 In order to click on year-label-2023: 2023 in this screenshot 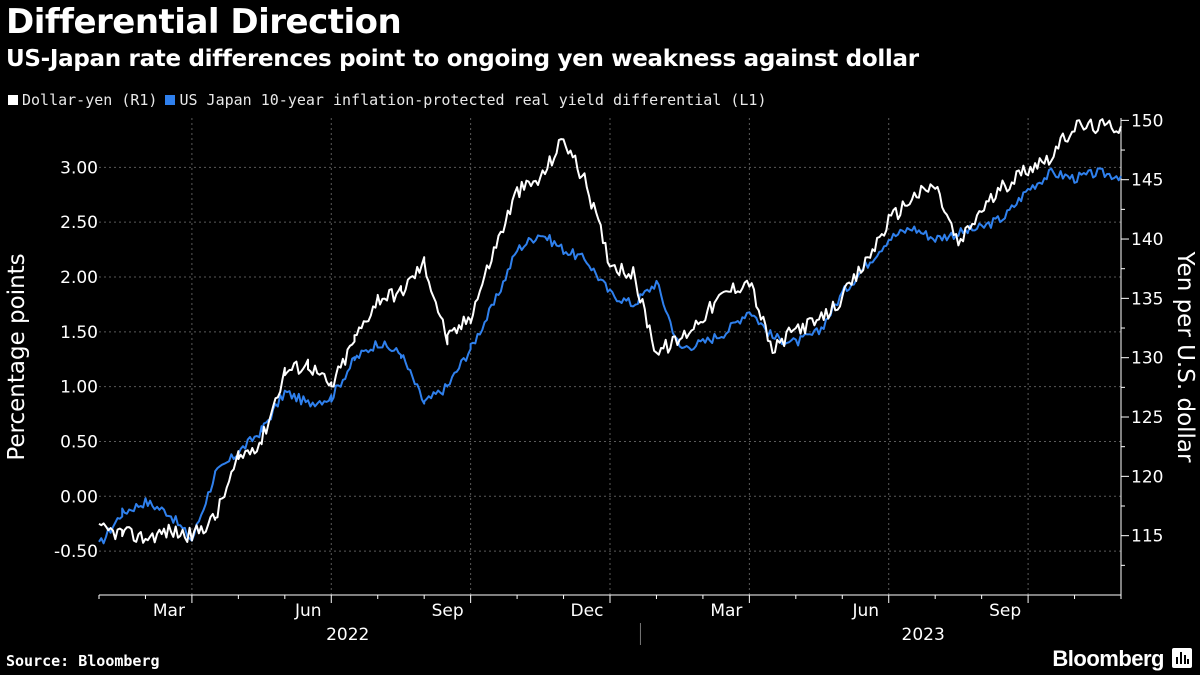, I will do `click(923, 635)`.